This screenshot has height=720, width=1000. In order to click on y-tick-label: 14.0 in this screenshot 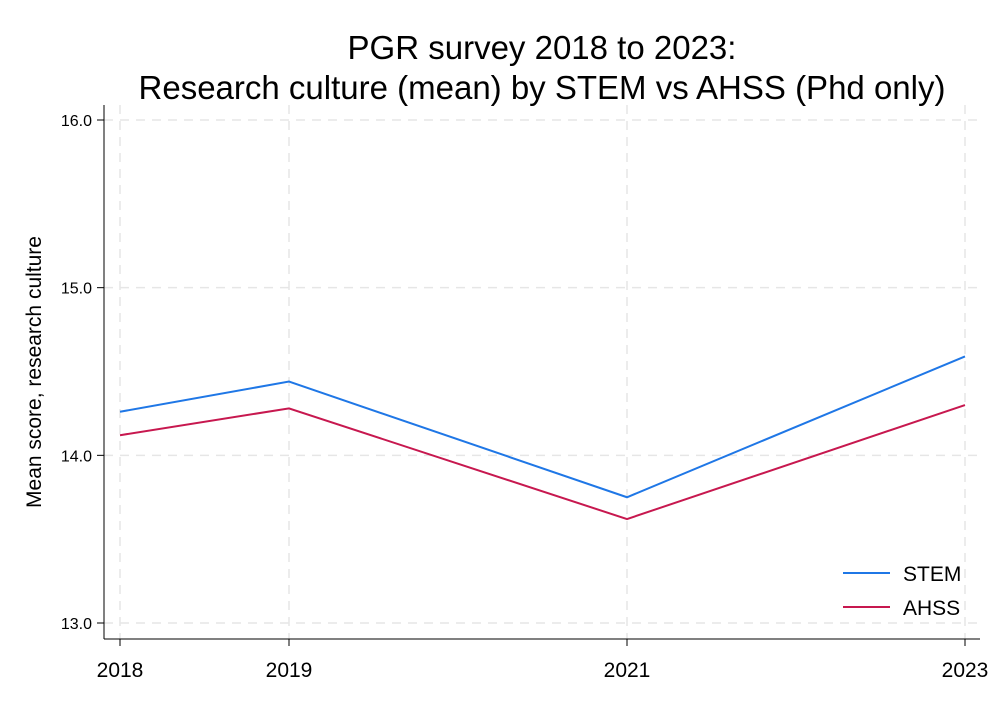, I will do `click(76, 456)`.